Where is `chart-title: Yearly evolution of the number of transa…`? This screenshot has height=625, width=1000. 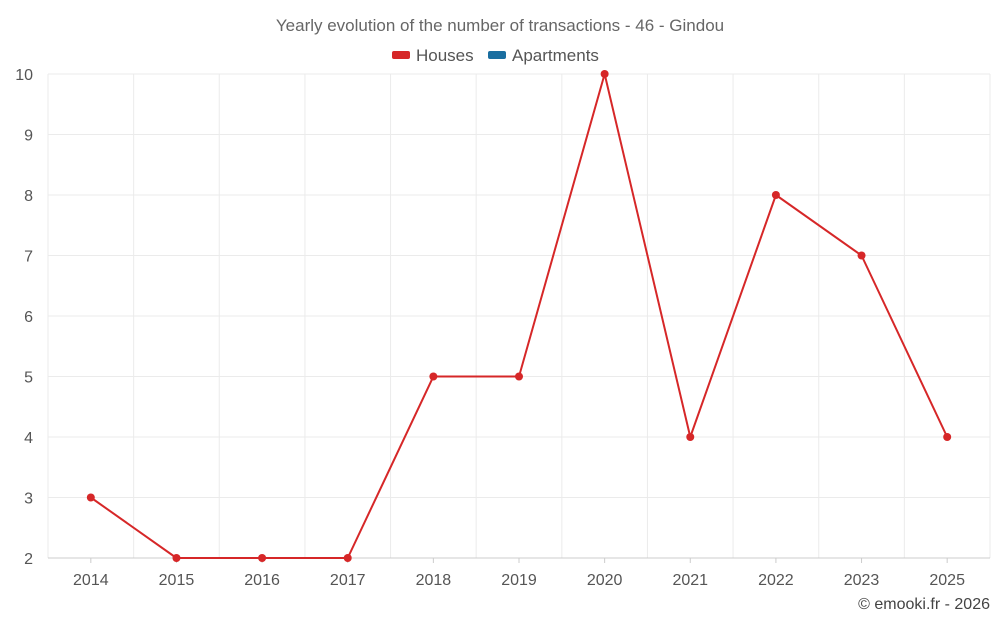
chart-title: Yearly evolution of the number of transa… is located at coordinates (500, 25).